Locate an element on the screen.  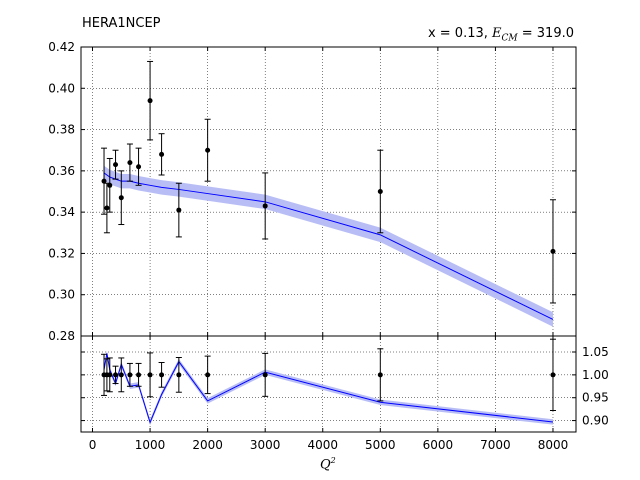
x-axis-label: Q2 is located at coordinates (328, 464).